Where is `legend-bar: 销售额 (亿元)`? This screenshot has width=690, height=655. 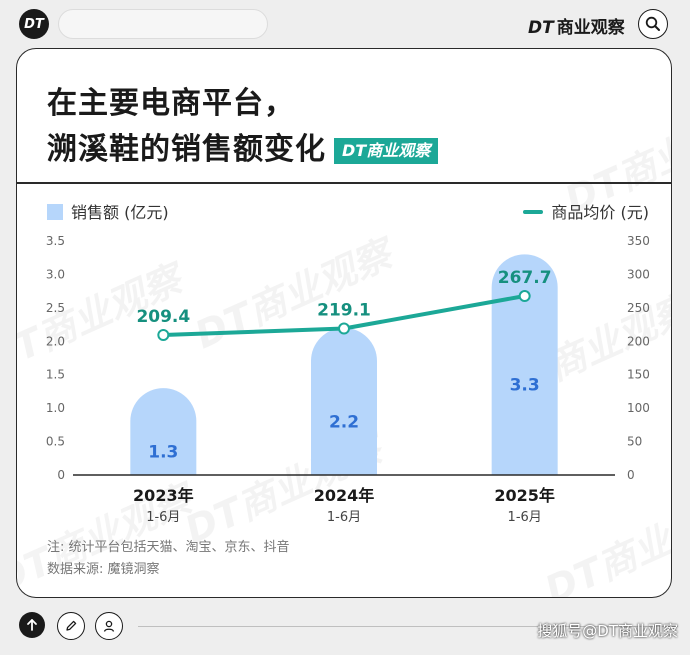 legend-bar: 销售额 (亿元) is located at coordinates (108, 211).